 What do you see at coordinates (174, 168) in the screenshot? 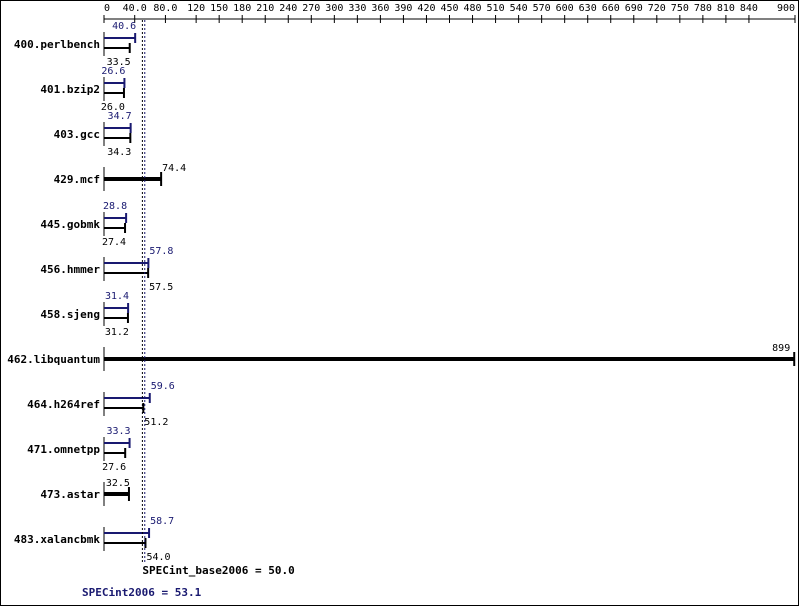
I see `base-value-label: 74.4` at bounding box center [174, 168].